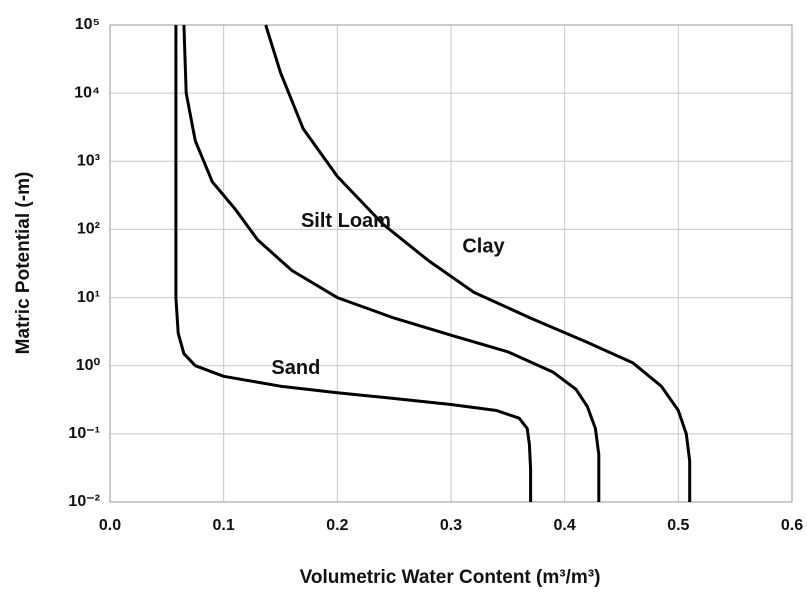 The height and width of the screenshot is (596, 807). I want to click on y-tick-label: 10², so click(88, 229).